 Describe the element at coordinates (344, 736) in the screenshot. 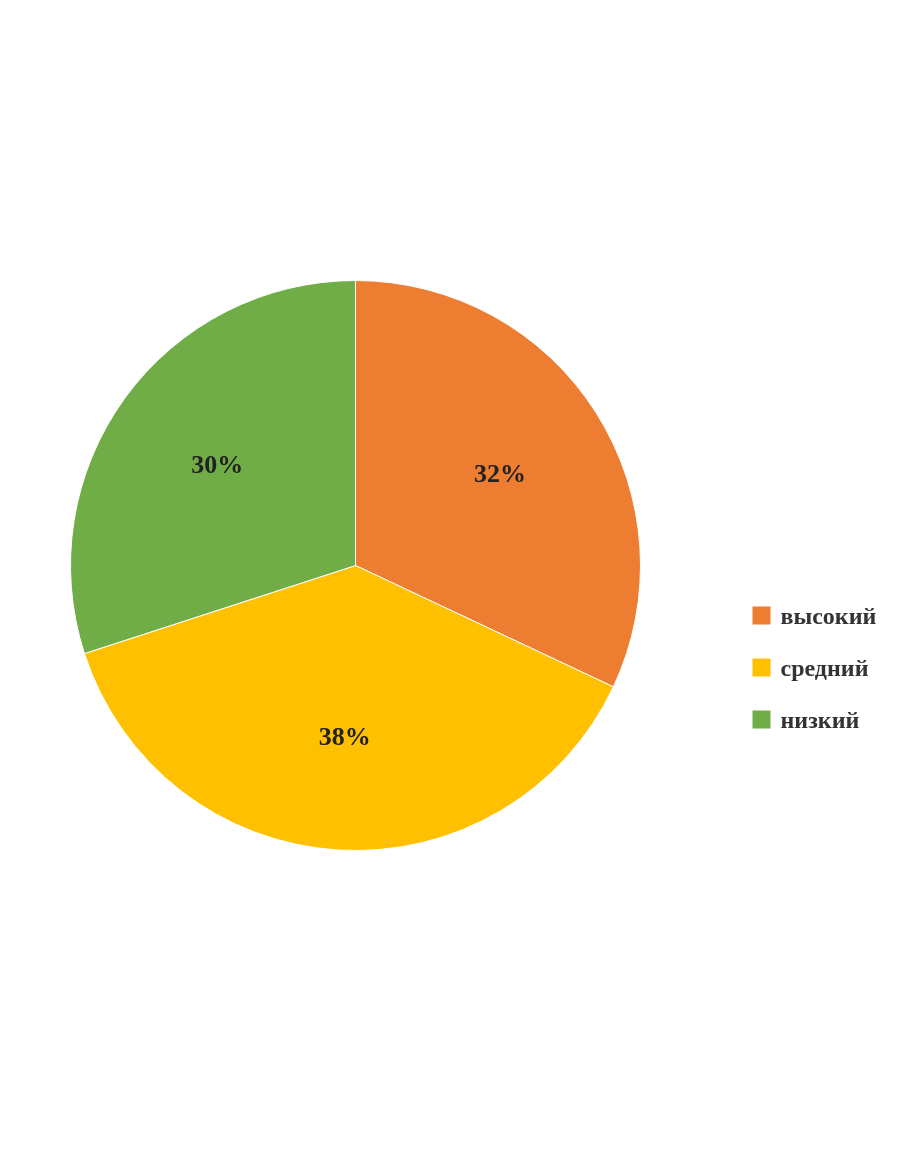

I see `data-label: 38%` at that location.